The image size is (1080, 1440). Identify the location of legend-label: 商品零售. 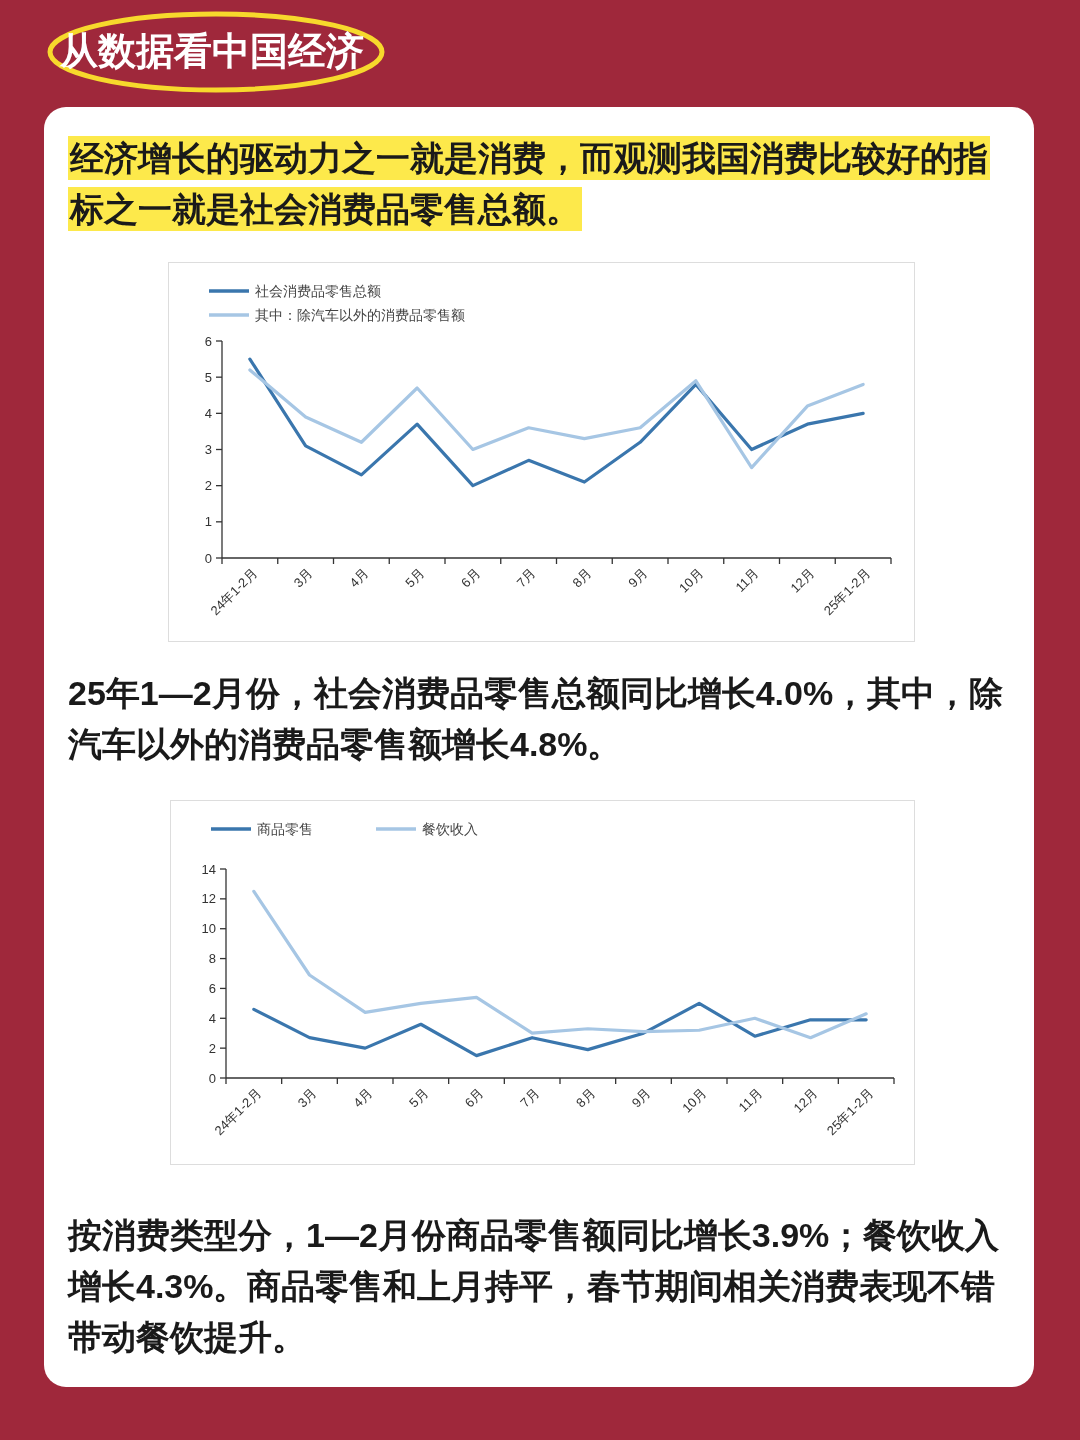
(285, 829).